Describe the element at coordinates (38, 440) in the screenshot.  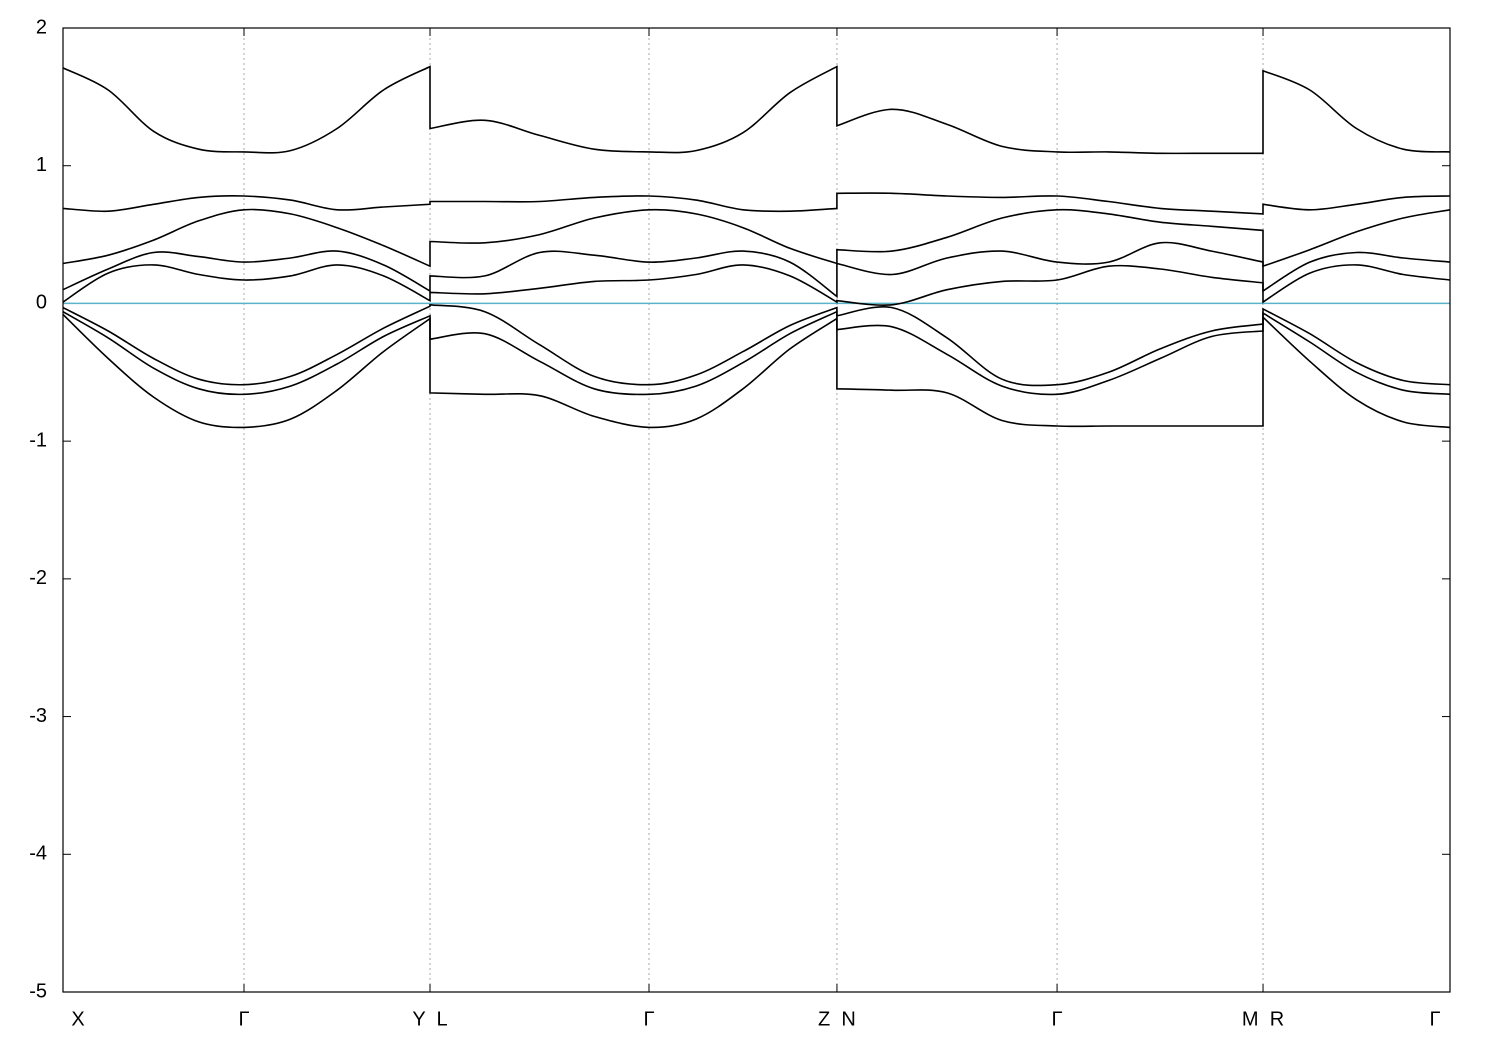
I see `y-tick-label: -1` at that location.